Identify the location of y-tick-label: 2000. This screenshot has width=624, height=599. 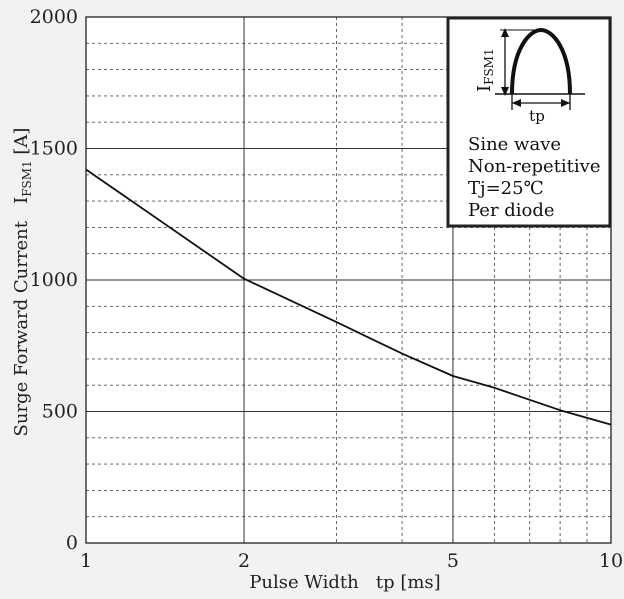
(54, 17).